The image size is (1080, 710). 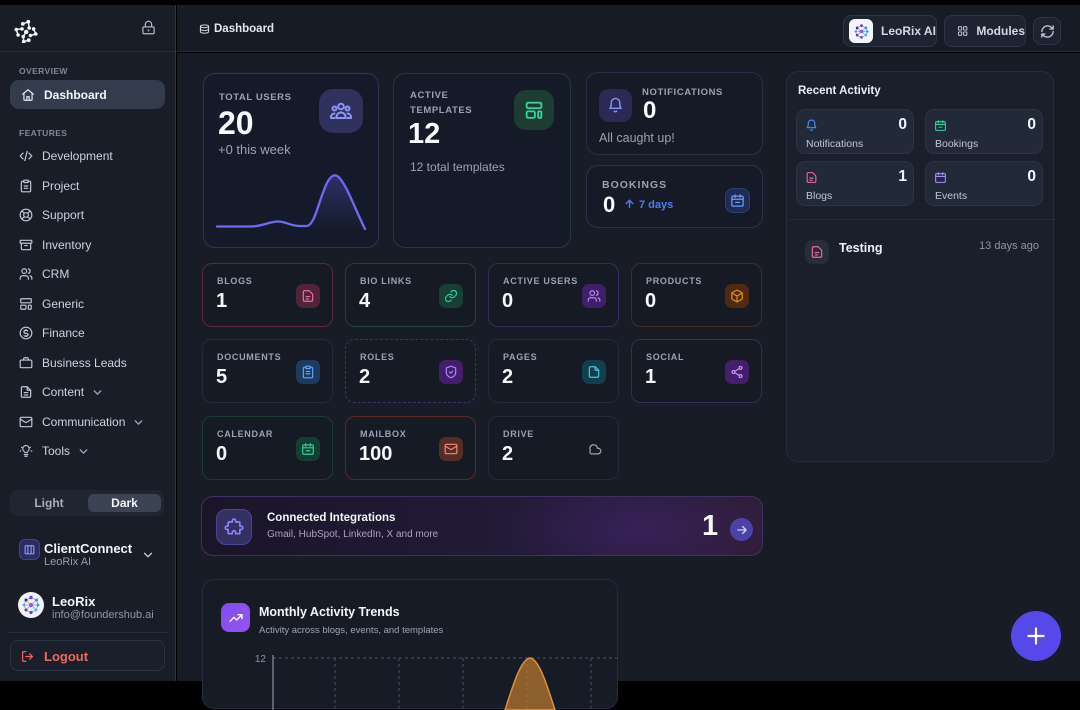 I want to click on svg-text: 12, so click(x=261, y=659).